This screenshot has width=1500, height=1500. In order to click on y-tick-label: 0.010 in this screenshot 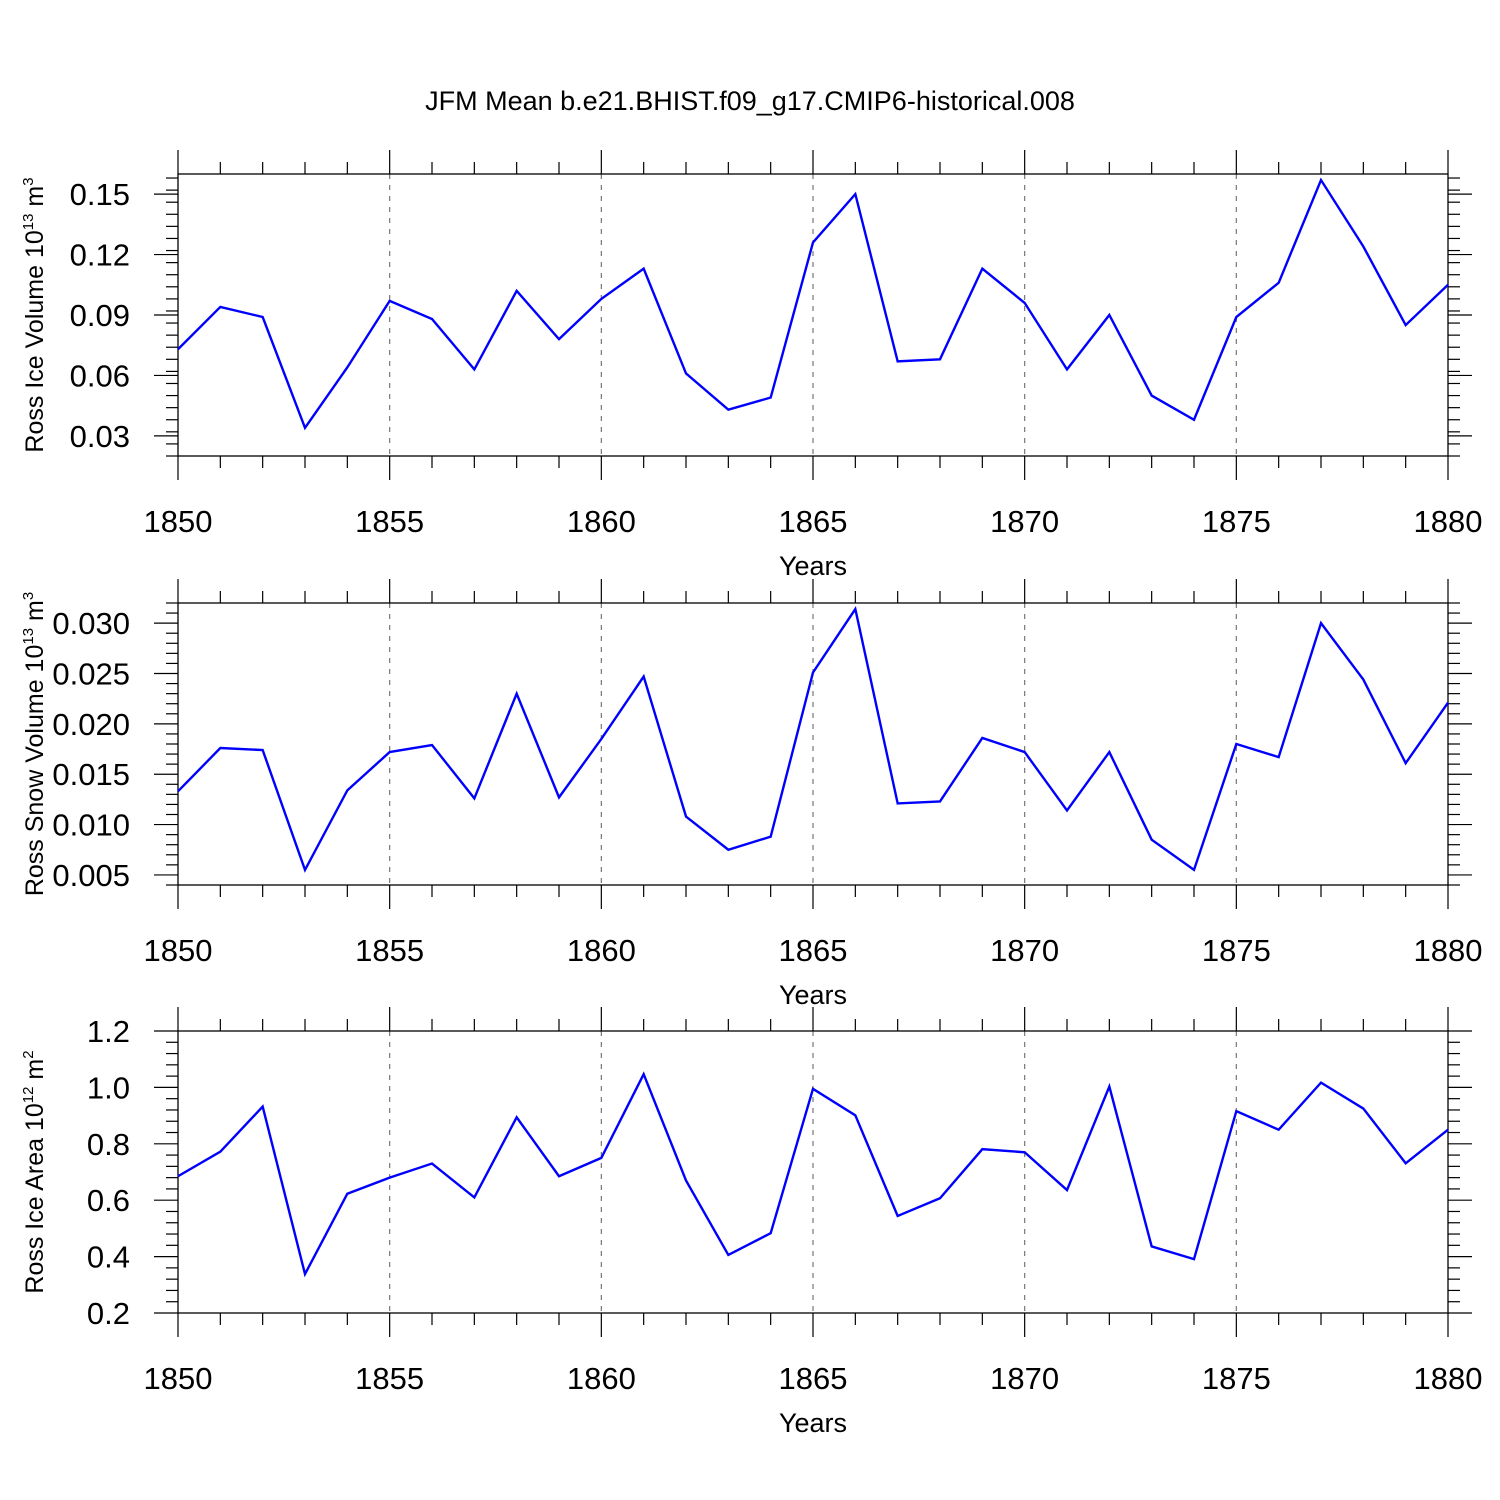, I will do `click(91, 825)`.